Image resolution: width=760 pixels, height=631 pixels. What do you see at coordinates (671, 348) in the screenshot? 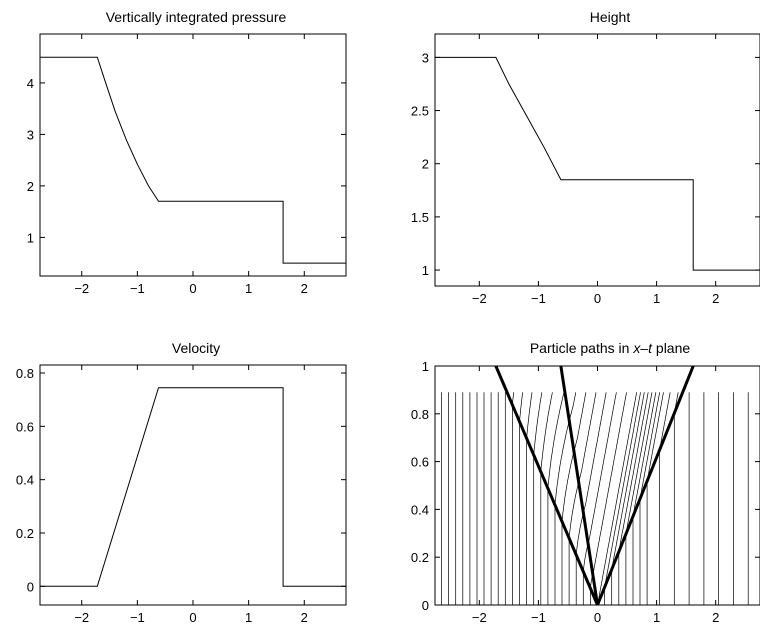
I see `chart-title-suffix: plane` at bounding box center [671, 348].